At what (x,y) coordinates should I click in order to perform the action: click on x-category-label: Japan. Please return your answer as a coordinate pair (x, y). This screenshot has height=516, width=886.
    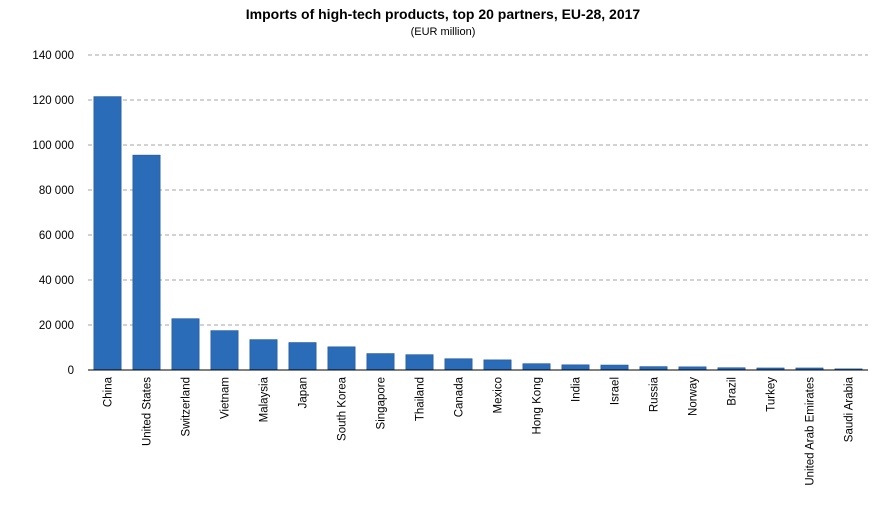
    Looking at the image, I should click on (304, 392).